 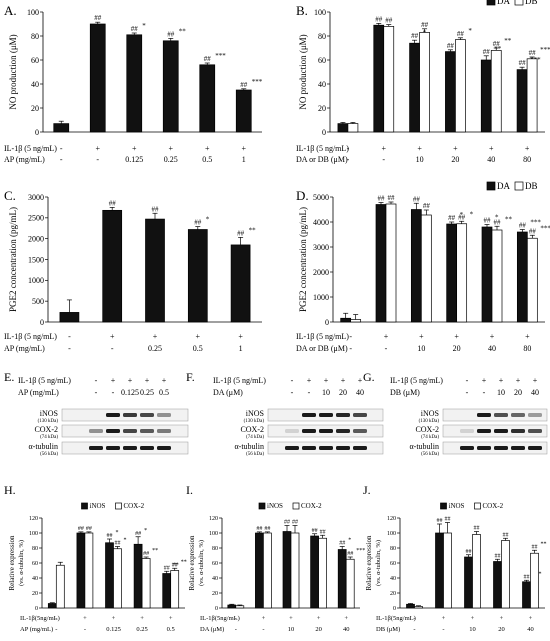 I want to click on blot-band-size: (130 kDa), so click(x=429, y=421).